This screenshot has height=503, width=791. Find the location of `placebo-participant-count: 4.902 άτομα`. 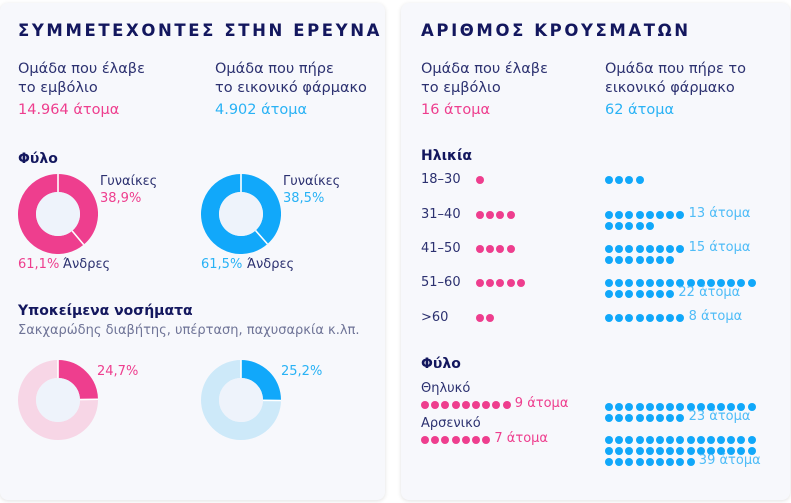

placebo-participant-count: 4.902 άτομα is located at coordinates (261, 110).